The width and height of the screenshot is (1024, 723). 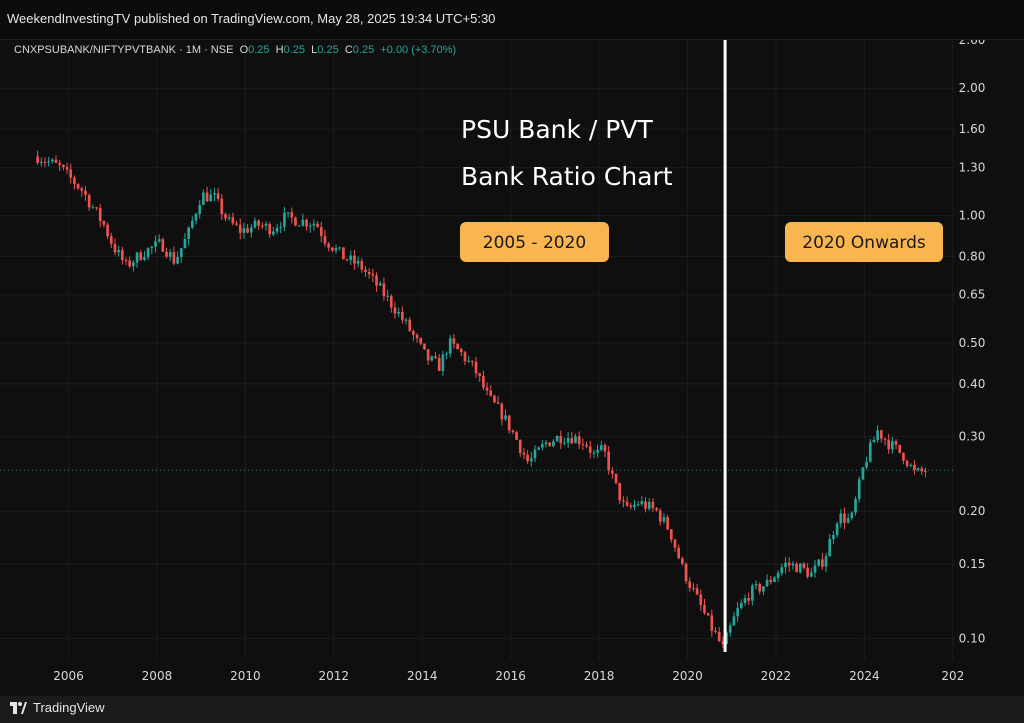 What do you see at coordinates (69, 707) in the screenshot?
I see `brand-name: TradingView` at bounding box center [69, 707].